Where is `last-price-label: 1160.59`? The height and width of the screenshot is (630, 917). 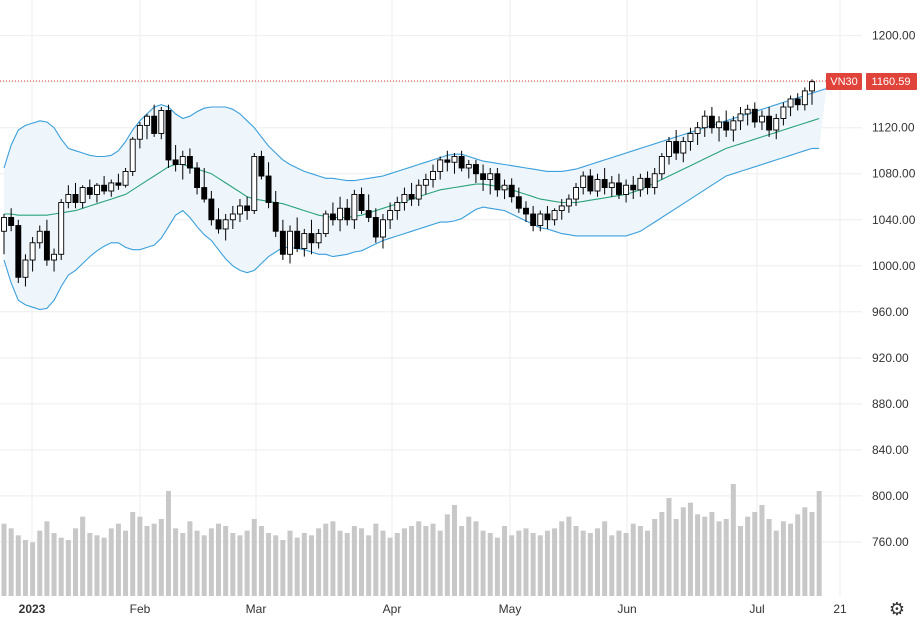 last-price-label: 1160.59 is located at coordinates (891, 82).